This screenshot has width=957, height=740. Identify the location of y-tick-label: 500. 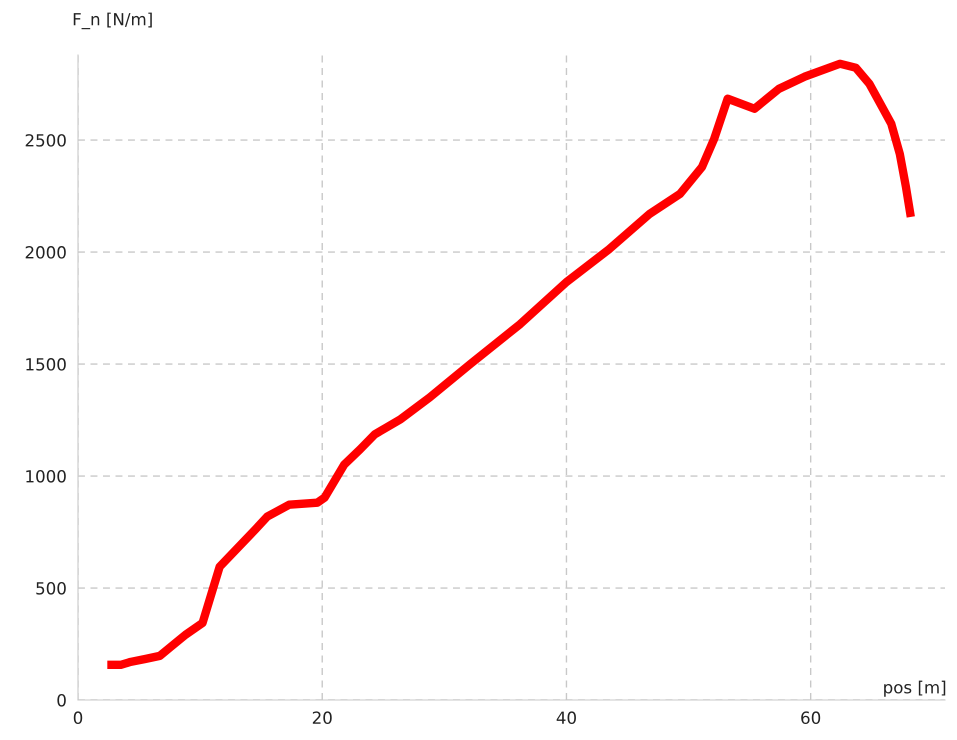
(51, 588).